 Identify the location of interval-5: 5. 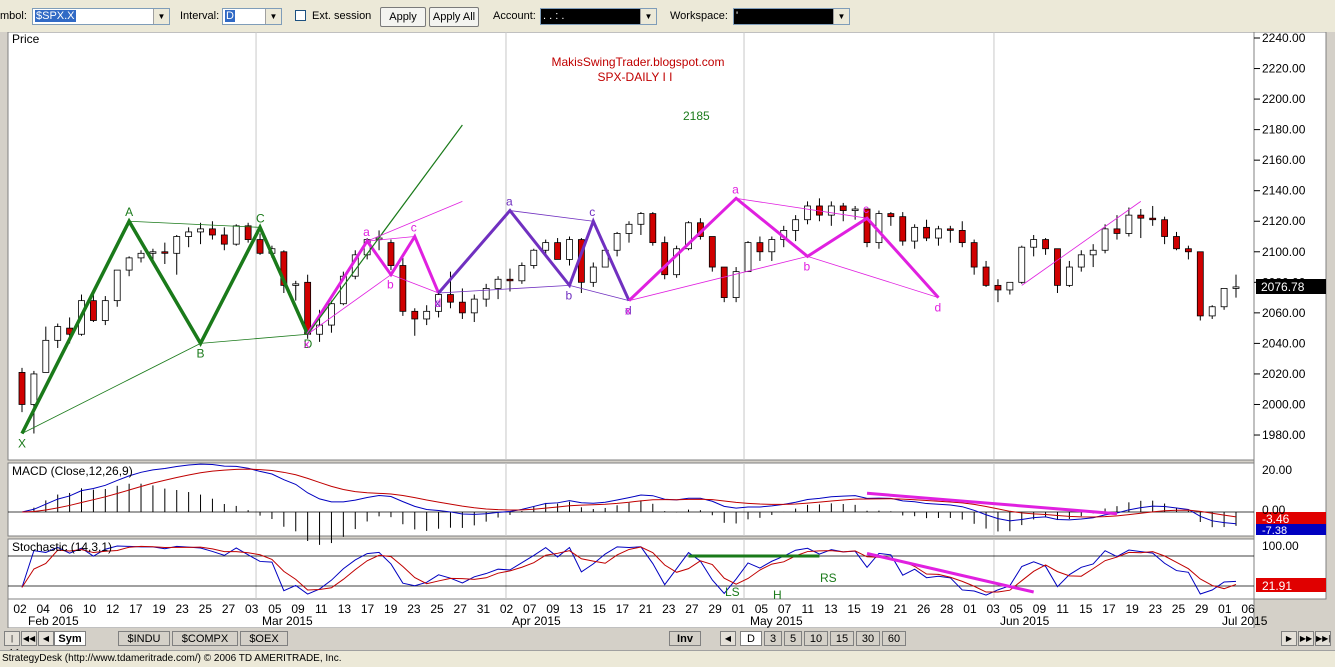
(793, 638).